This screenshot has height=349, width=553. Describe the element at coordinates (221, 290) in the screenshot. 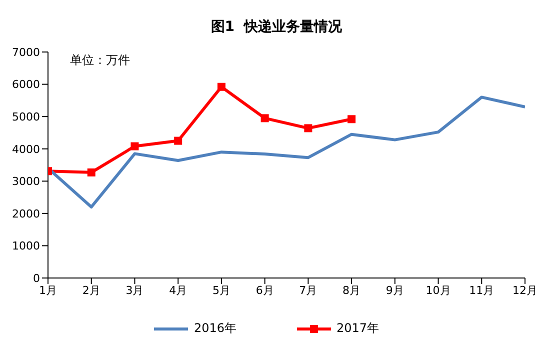

I see `x-tick-label: 5月` at that location.